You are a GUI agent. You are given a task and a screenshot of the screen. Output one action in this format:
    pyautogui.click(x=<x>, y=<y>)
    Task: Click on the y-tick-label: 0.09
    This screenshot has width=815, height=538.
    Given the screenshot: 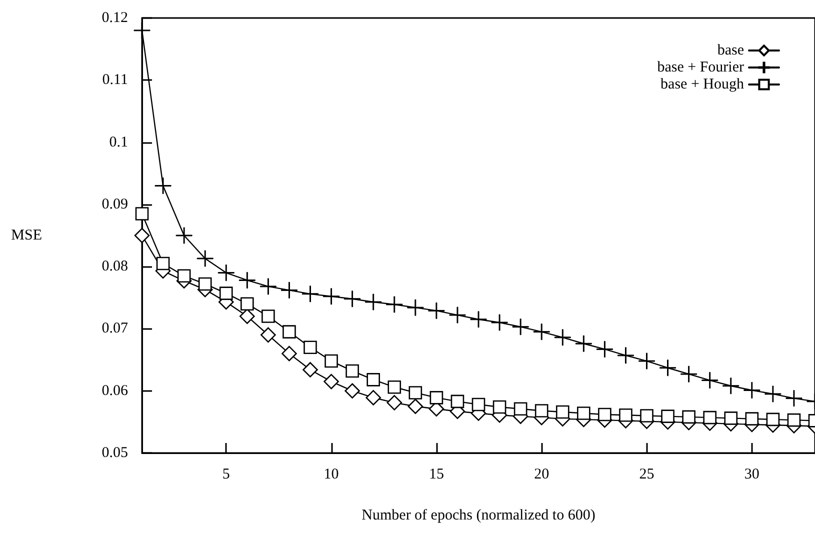 What is the action you would take?
    pyautogui.click(x=115, y=204)
    